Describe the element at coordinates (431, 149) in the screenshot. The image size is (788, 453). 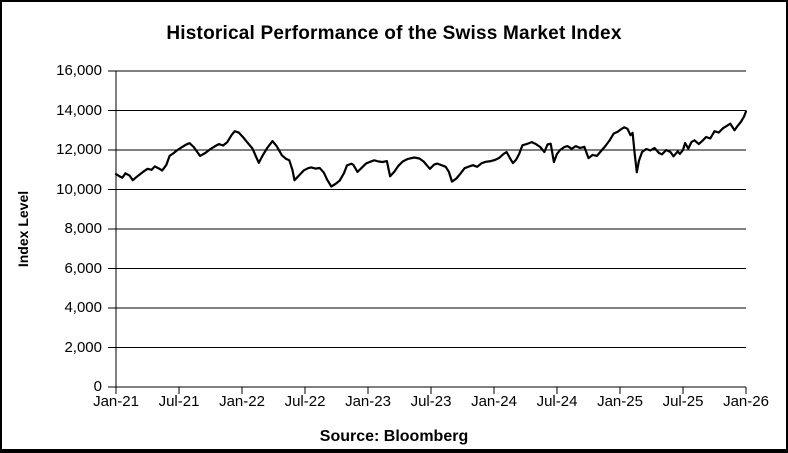
I see `series-line-swiss-market-index` at that location.